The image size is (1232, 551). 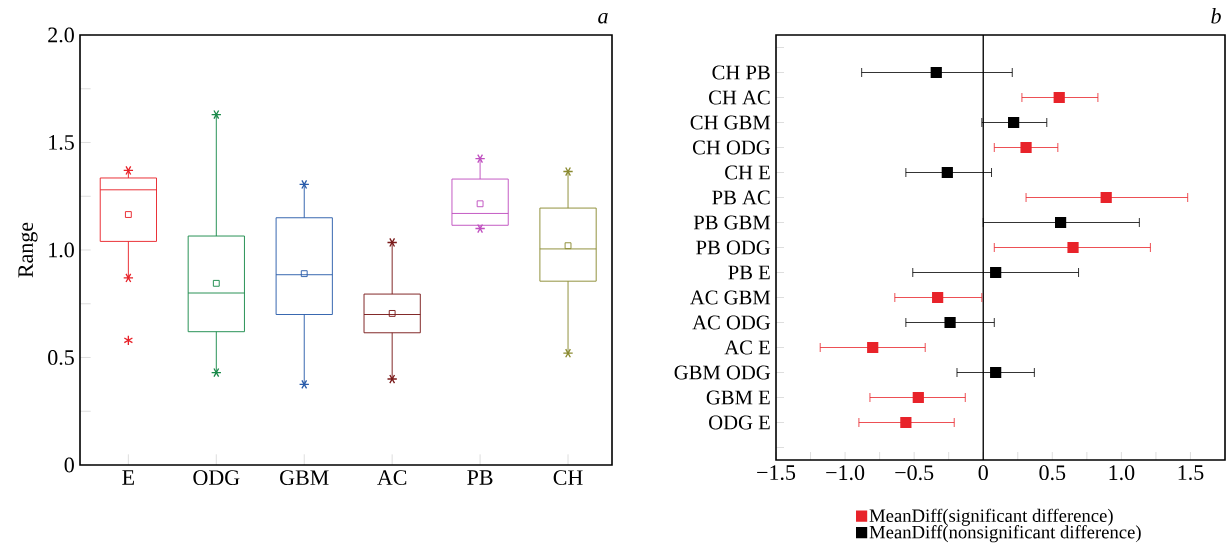 I want to click on y-axis-title: Range, so click(x=28, y=250).